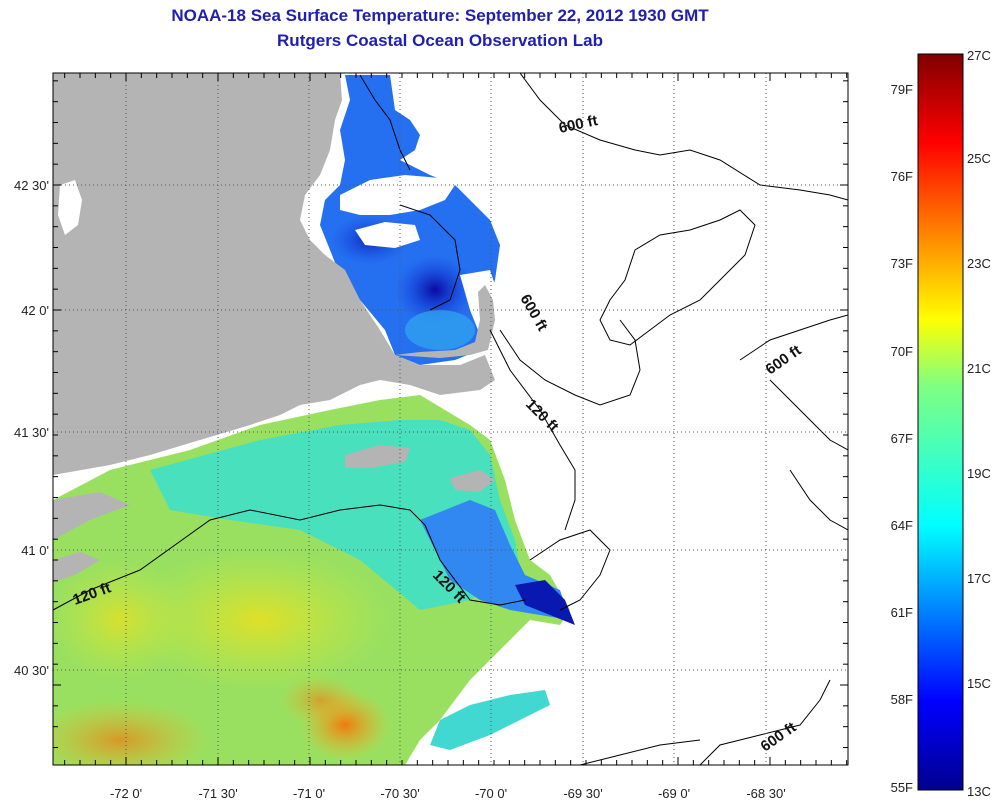 The image size is (1000, 802). I want to click on colorbar-c-label: 23C, so click(979, 263).